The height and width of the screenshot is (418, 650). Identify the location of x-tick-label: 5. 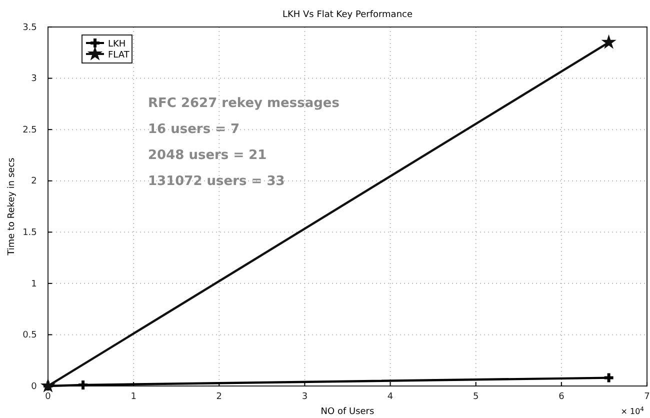
(475, 397).